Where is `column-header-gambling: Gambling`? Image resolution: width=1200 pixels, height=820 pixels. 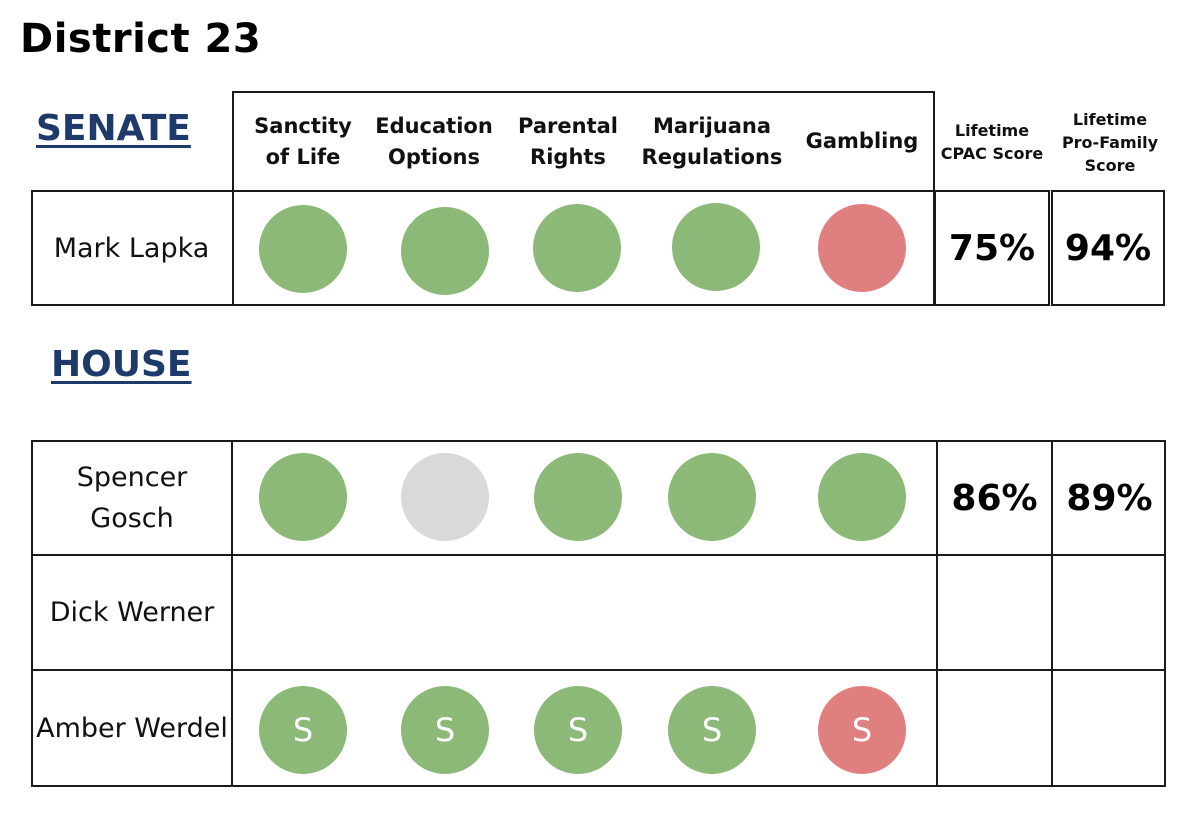
column-header-gambling: Gambling is located at coordinates (862, 141).